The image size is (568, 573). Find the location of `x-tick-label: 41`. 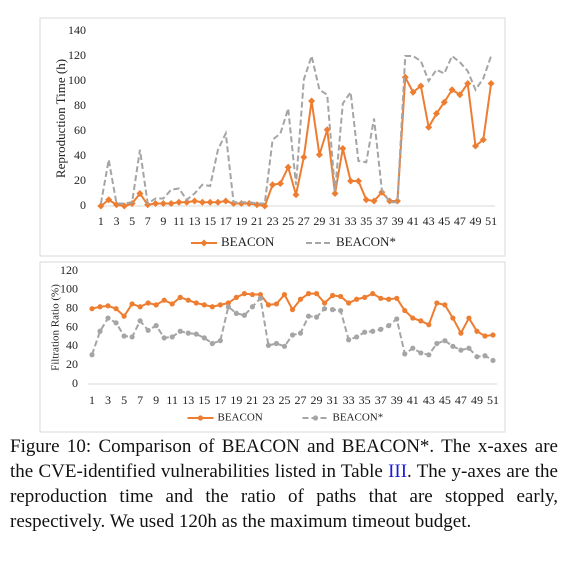

x-tick-label: 41 is located at coordinates (413, 221).